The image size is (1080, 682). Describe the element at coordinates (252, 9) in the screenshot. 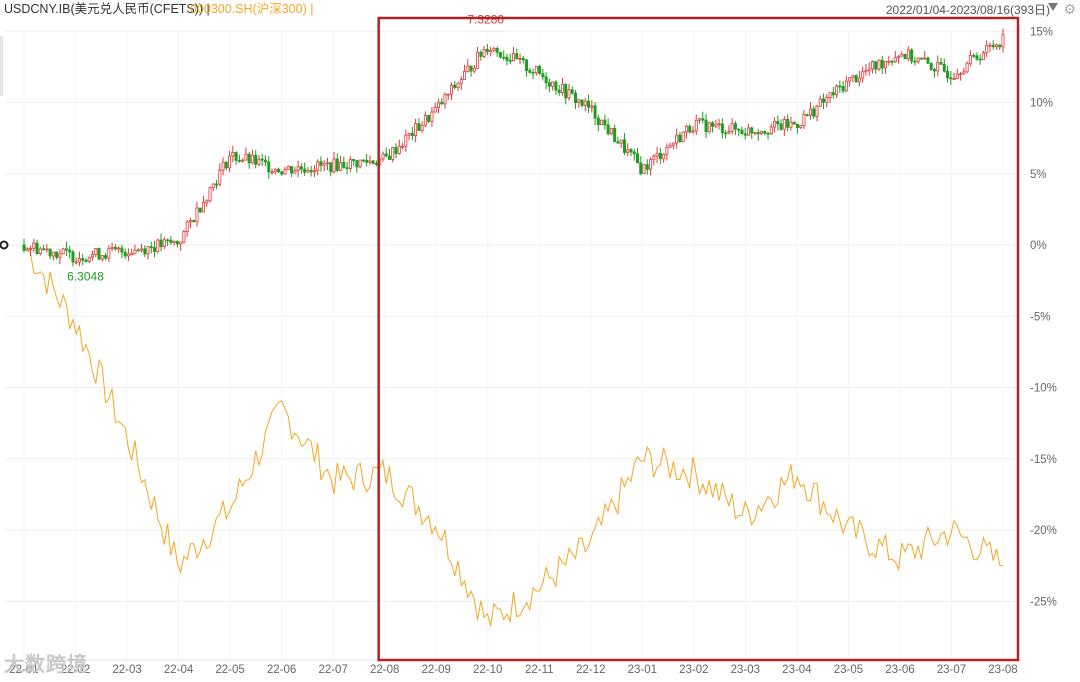

I see `csi300-series-title: 000300.SH(沪深300) |` at that location.